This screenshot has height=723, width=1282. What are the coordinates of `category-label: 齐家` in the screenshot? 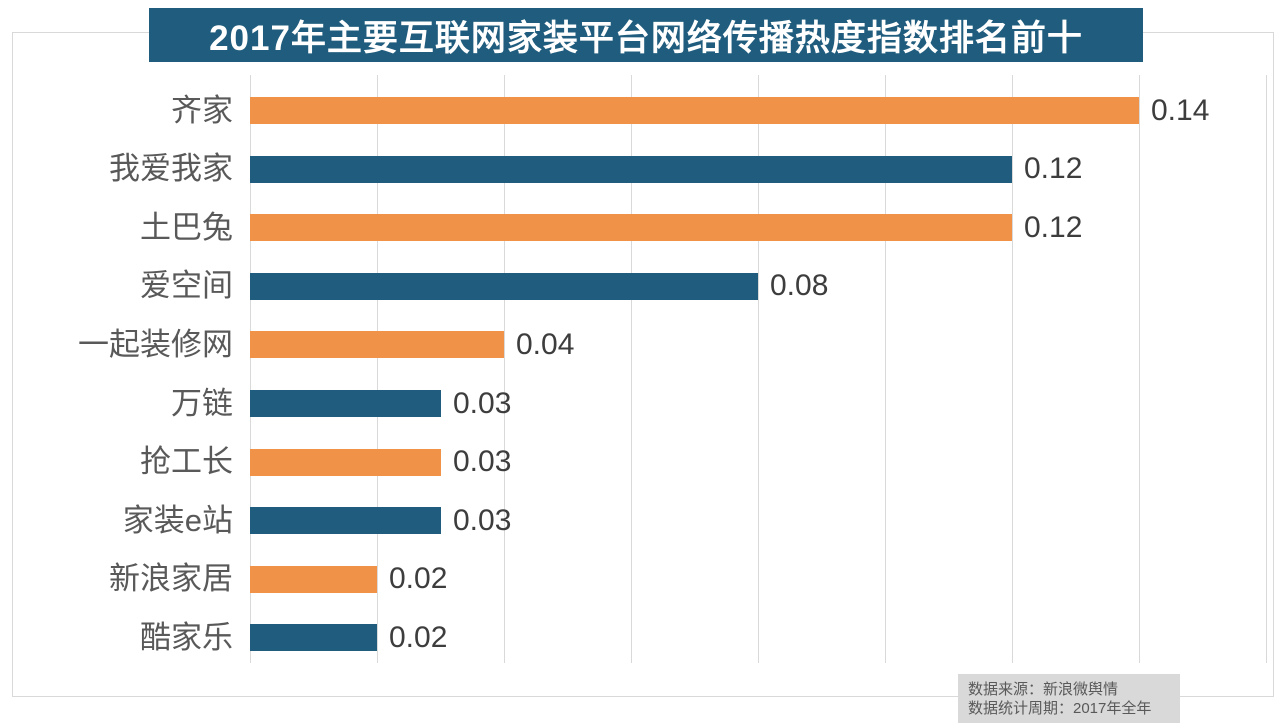 It's located at (202, 110).